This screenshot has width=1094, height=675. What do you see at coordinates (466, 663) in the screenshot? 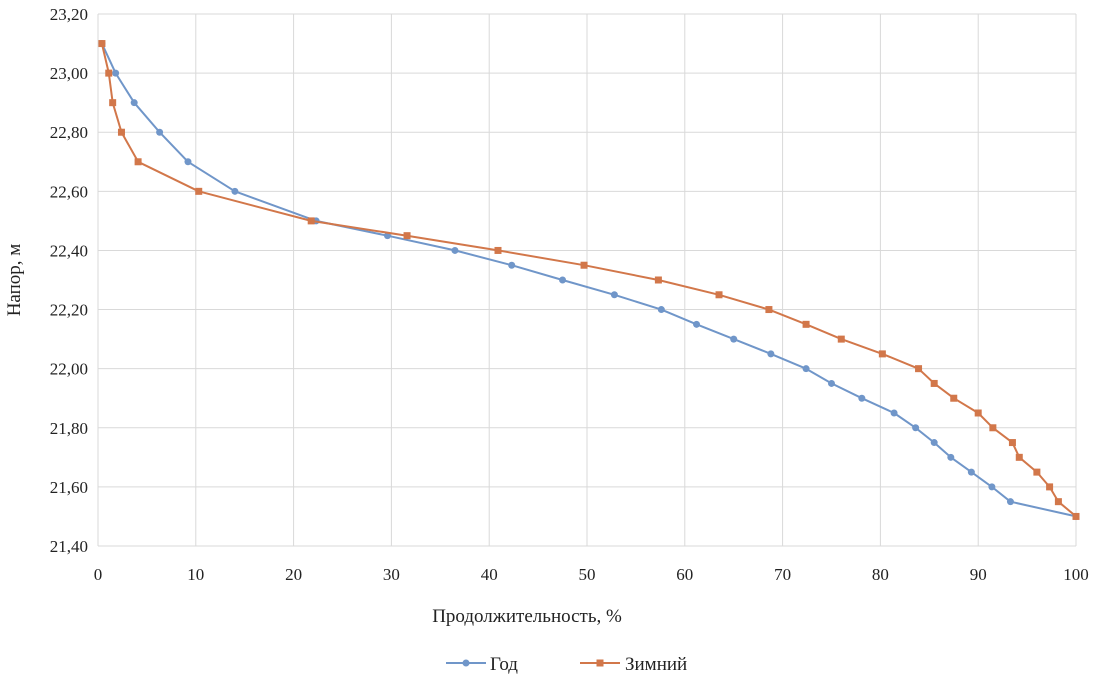
I see `legend-marker-god` at bounding box center [466, 663].